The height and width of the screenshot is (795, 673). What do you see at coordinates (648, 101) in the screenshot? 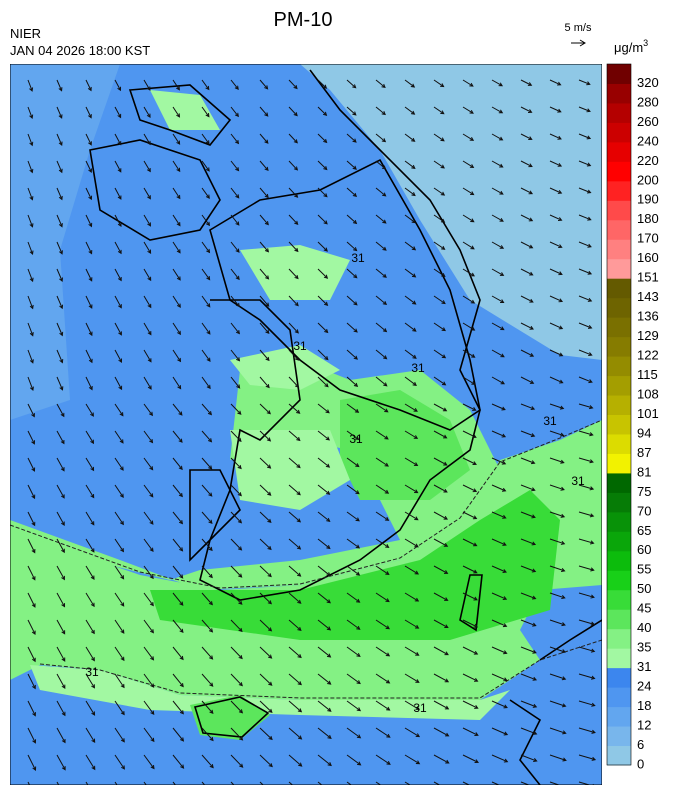
I see `colorbar-label: 280` at bounding box center [648, 101].